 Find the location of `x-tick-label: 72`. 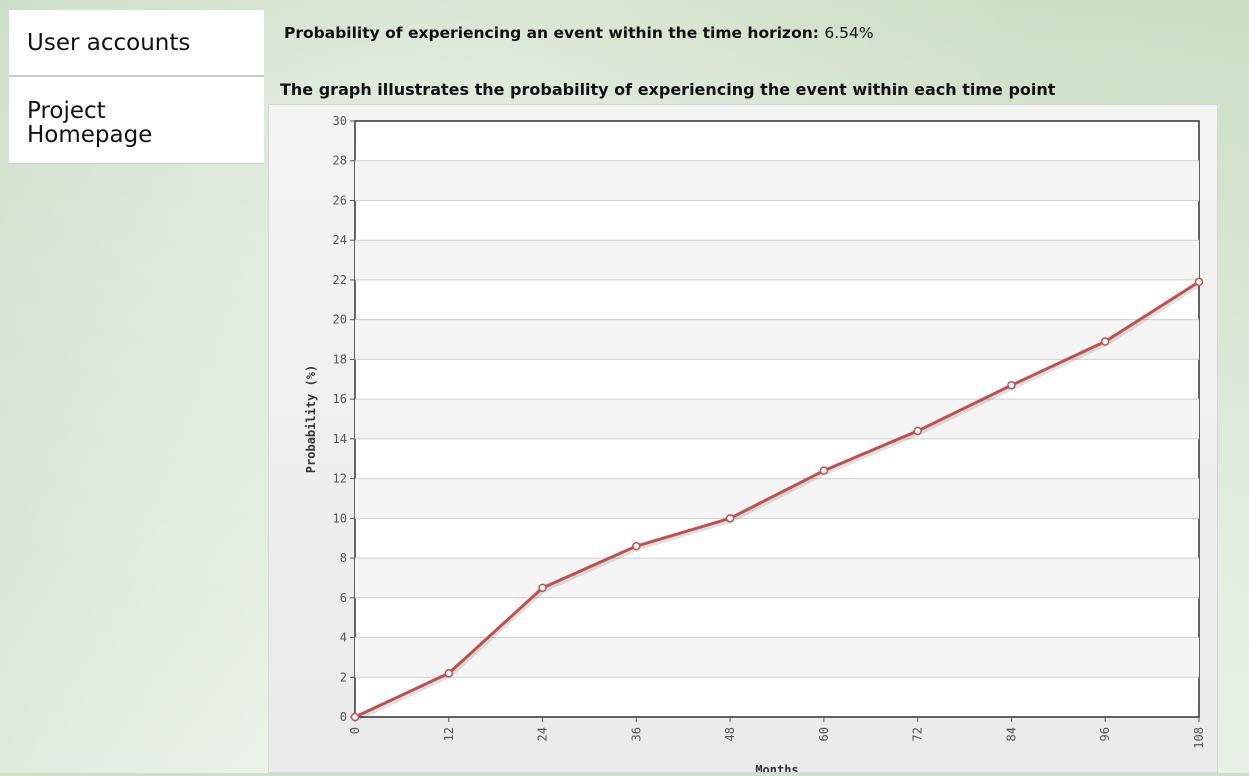

x-tick-label: 72 is located at coordinates (918, 734).